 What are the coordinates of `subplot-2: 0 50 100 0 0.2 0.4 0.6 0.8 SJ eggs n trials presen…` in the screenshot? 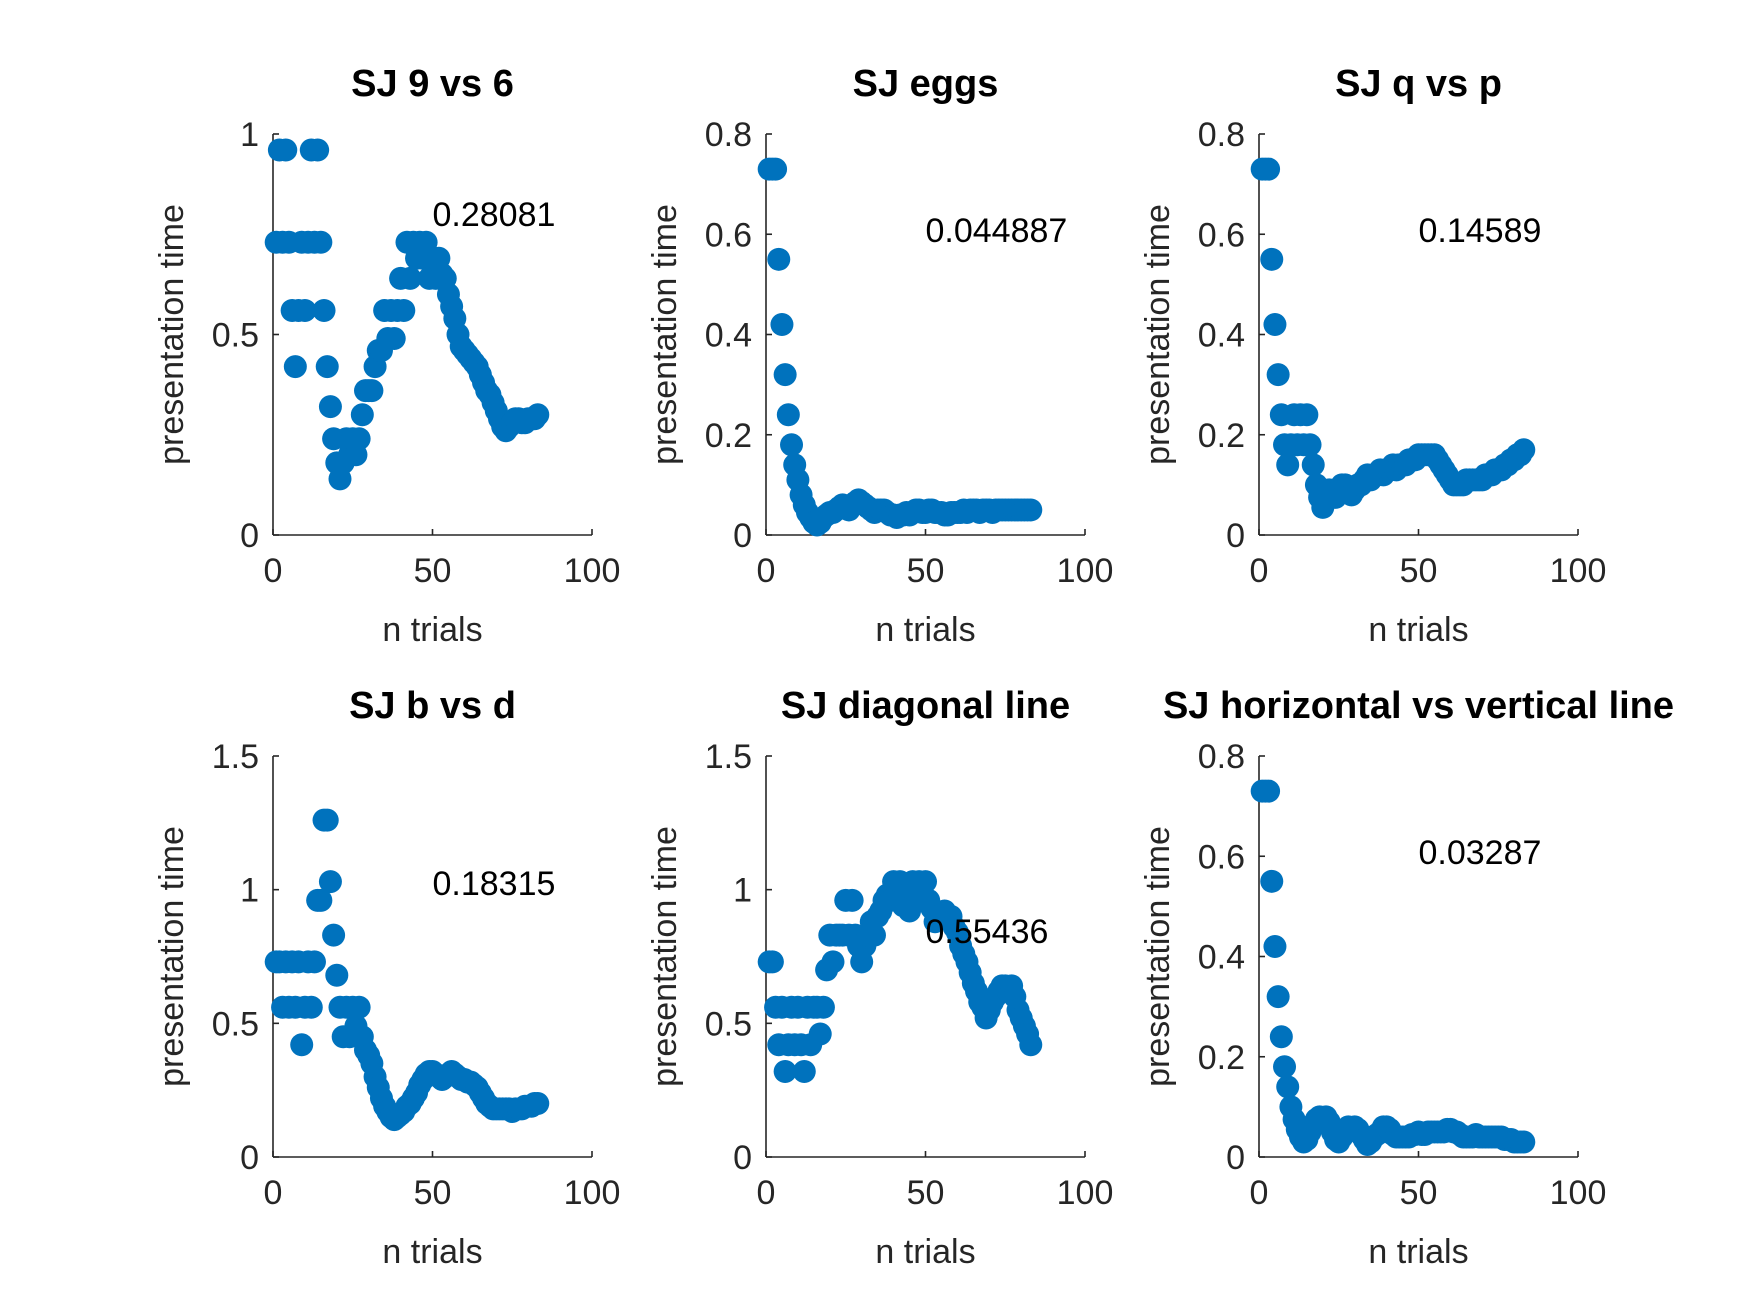 It's located at (879, 356).